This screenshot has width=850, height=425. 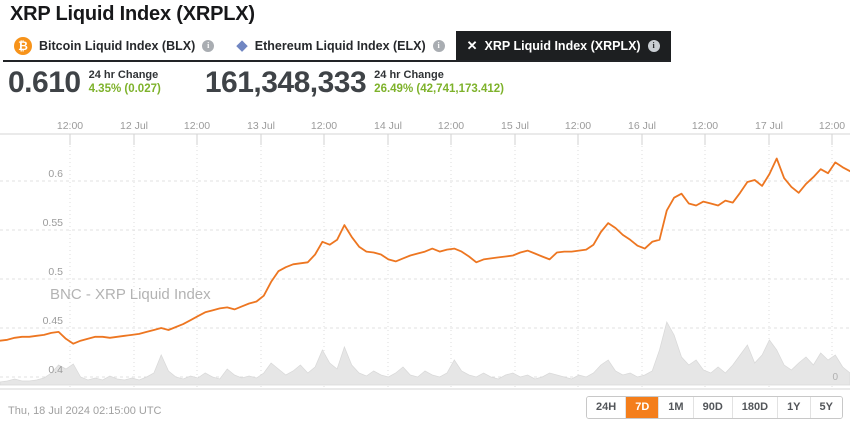 What do you see at coordinates (825, 407) in the screenshot?
I see `range-button-5y: 5Y` at bounding box center [825, 407].